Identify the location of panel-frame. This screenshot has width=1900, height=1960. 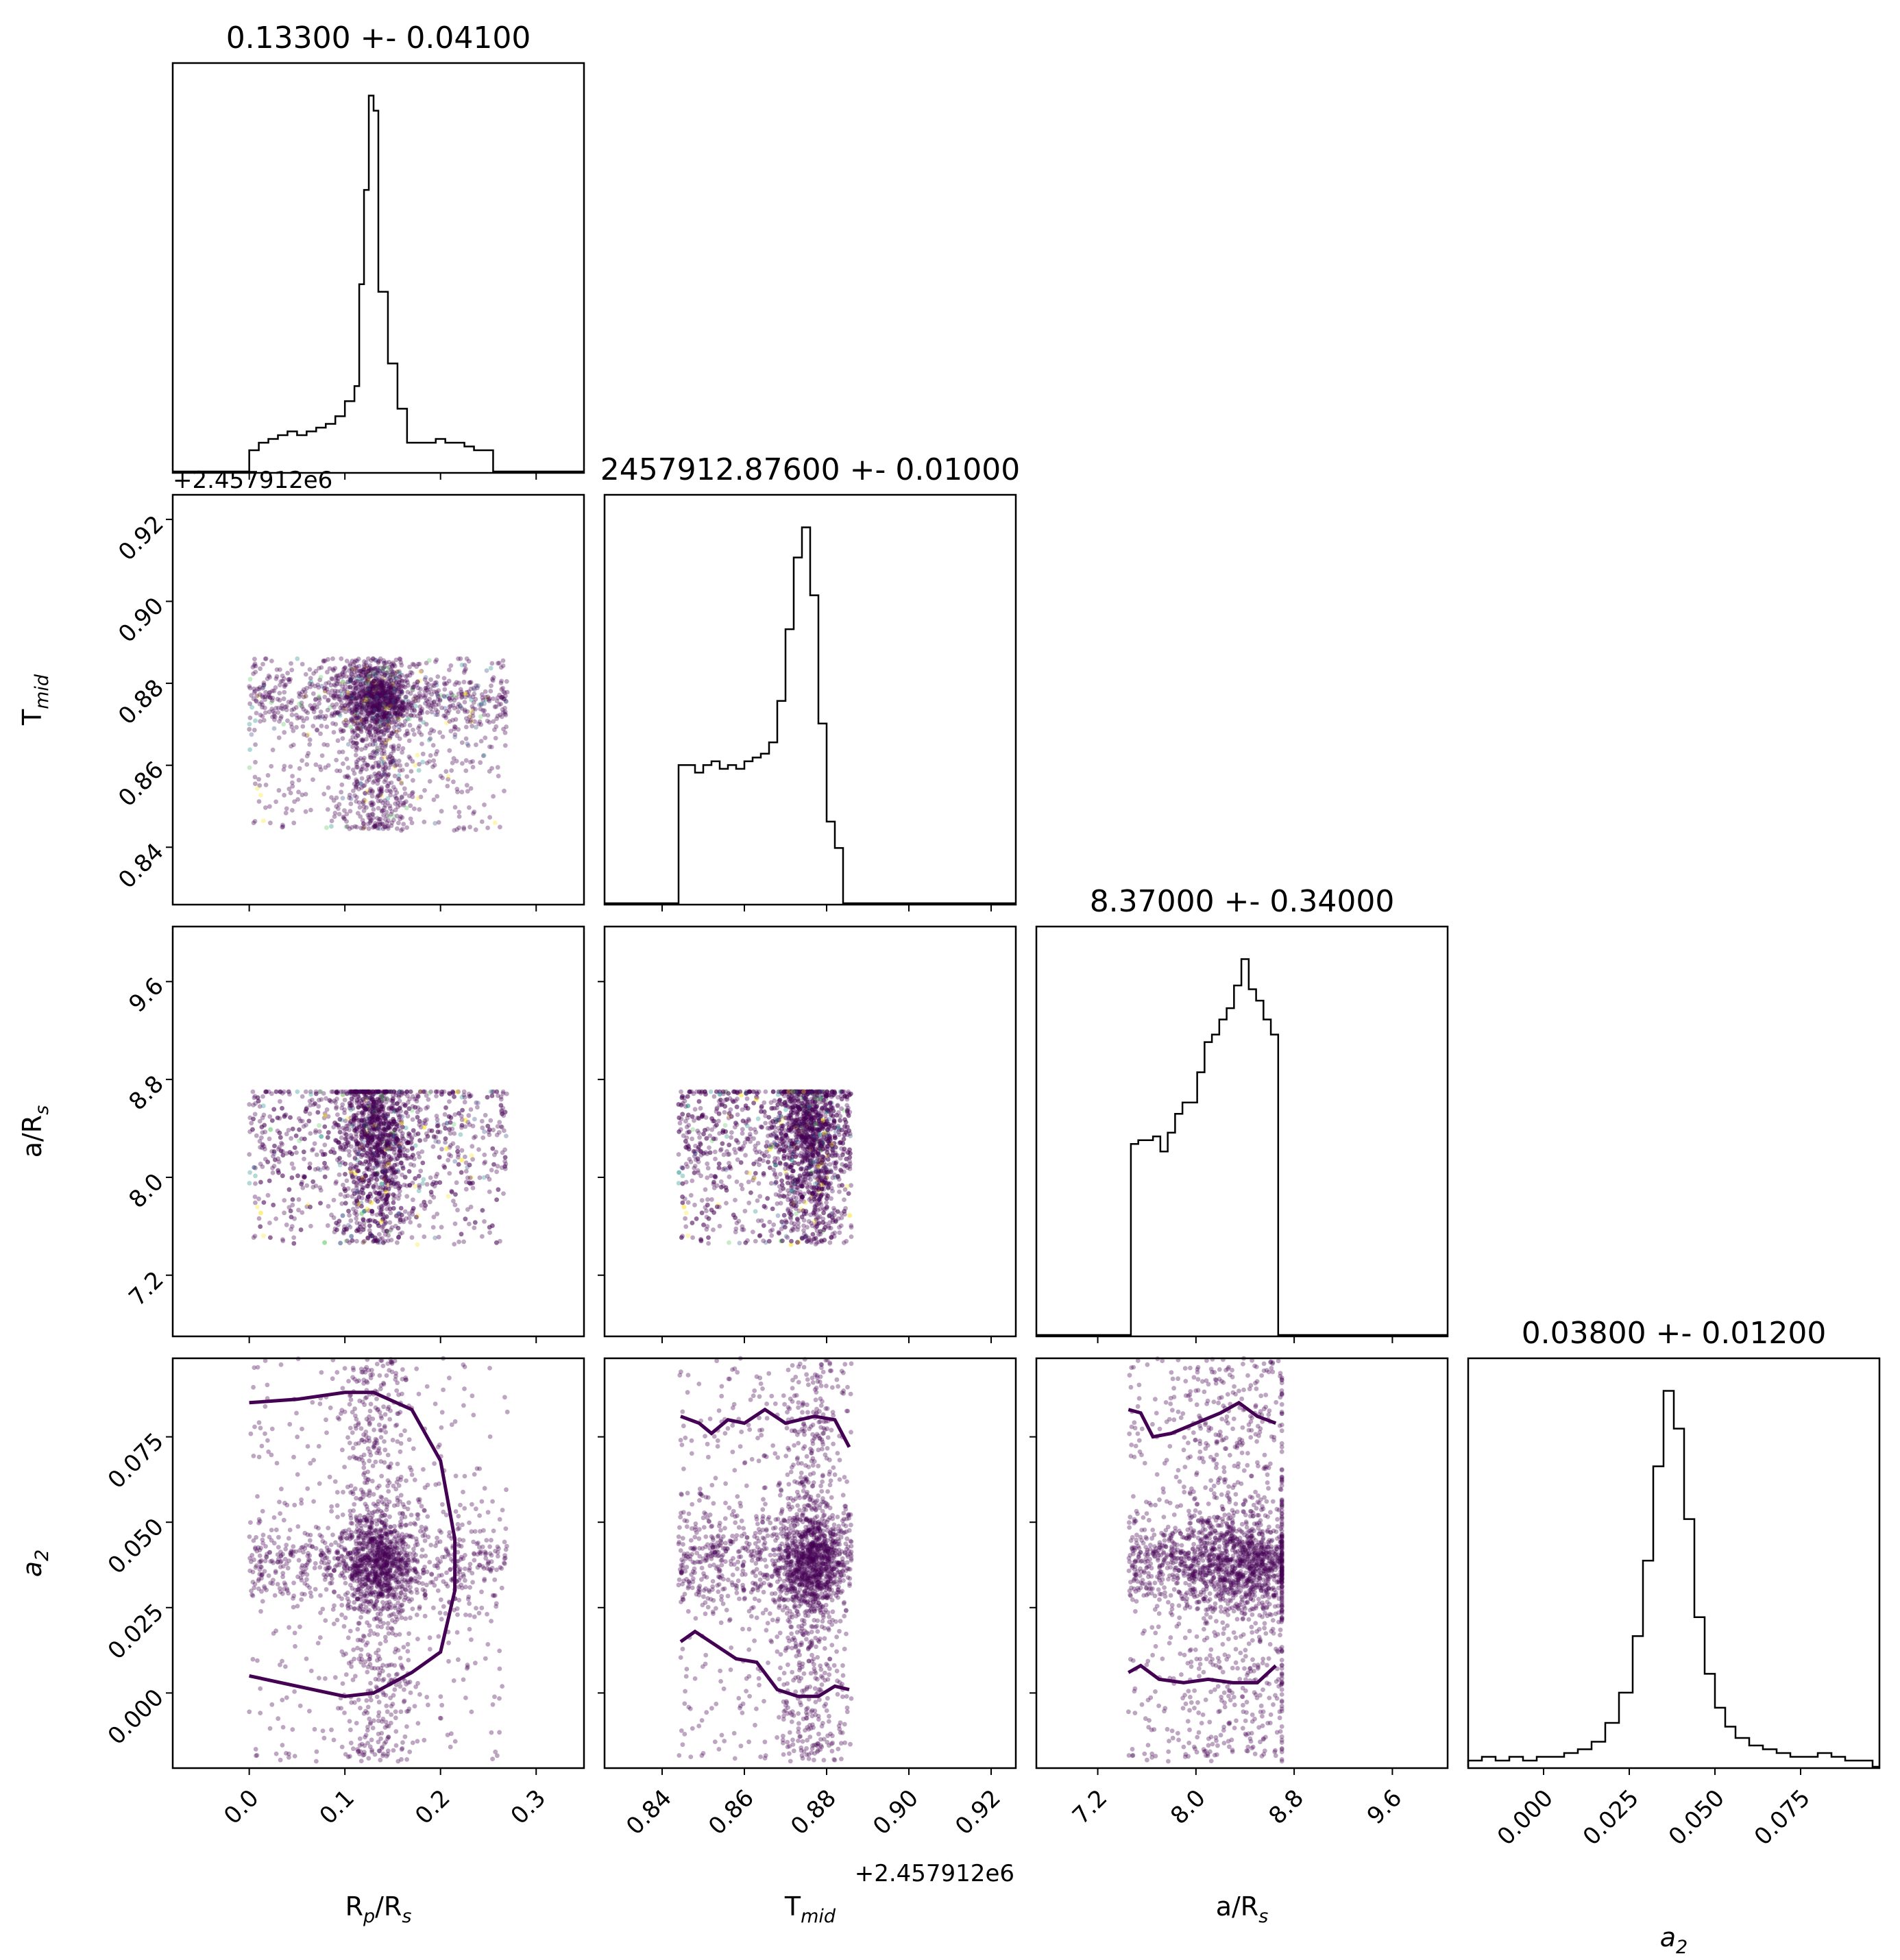
(378, 268).